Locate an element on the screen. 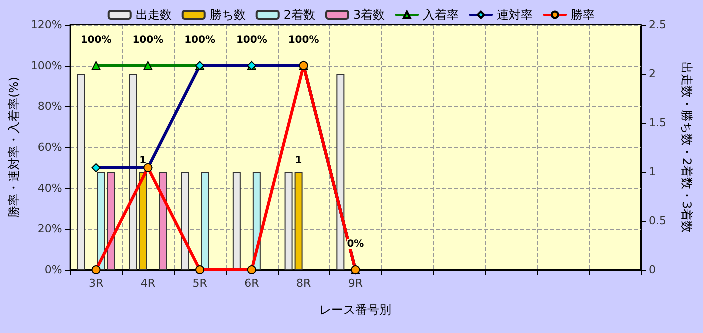 The height and width of the screenshot is (333, 703). x-tick-label: 3R is located at coordinates (96, 283).